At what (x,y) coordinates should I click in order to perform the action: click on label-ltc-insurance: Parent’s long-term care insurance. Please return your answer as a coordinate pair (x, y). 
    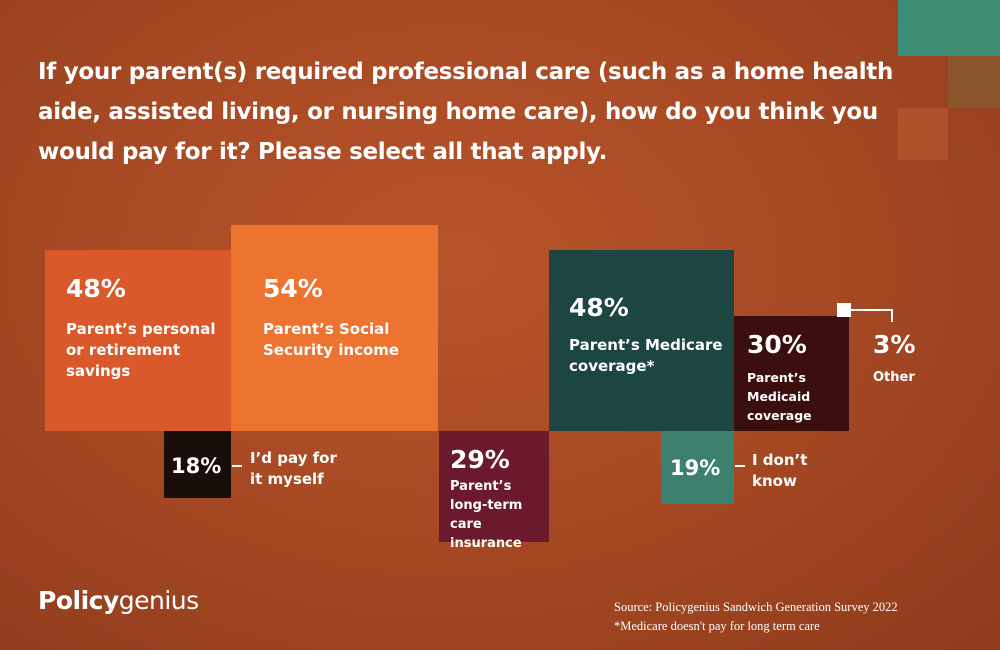
    Looking at the image, I should click on (486, 515).